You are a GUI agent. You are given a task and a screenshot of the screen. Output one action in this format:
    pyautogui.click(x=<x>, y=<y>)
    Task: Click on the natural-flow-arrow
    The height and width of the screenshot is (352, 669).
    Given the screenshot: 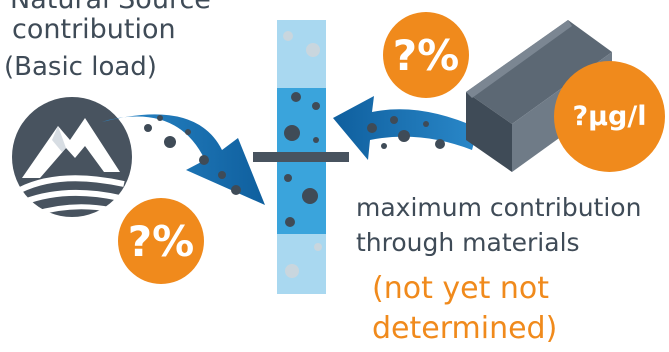 What is the action you would take?
    pyautogui.click(x=183, y=159)
    